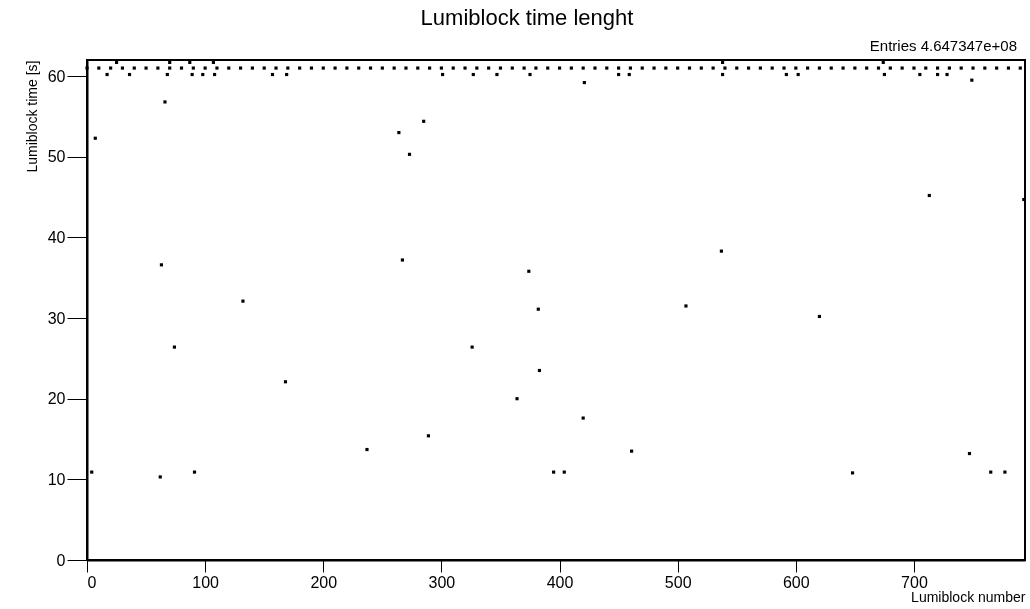 The height and width of the screenshot is (609, 1030). Describe the element at coordinates (56, 157) in the screenshot. I see `y-tick-label: 50` at that location.